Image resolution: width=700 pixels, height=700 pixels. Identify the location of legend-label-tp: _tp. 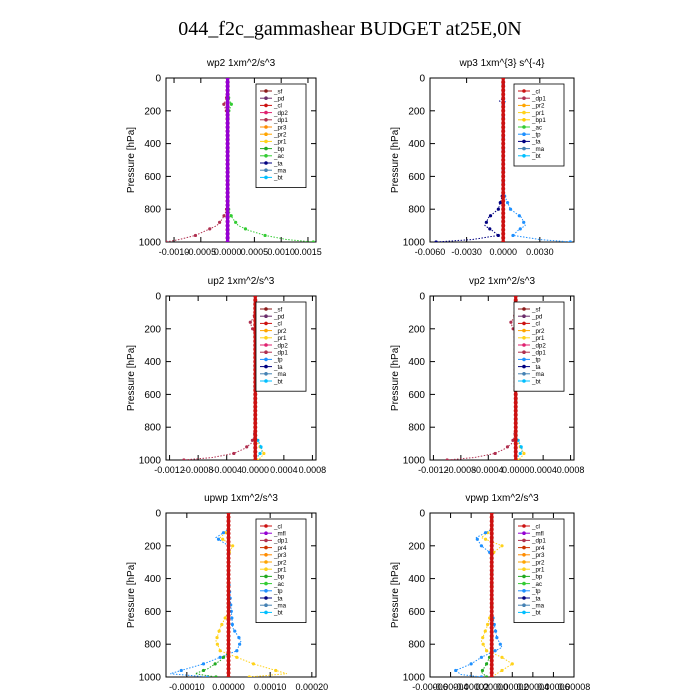
(278, 360).